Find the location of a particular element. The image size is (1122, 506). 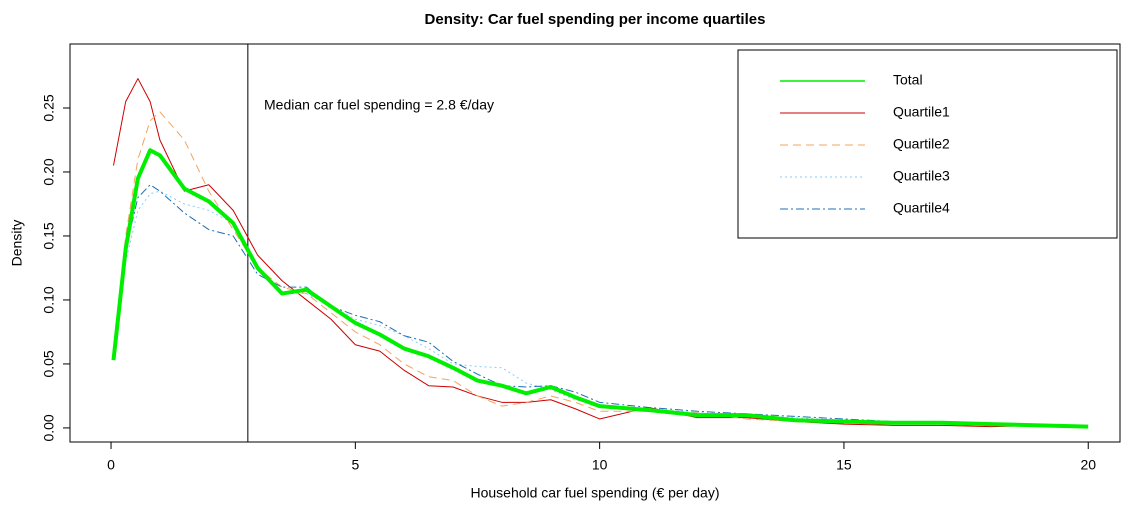

y-tick-label: 0.15 is located at coordinates (49, 235).